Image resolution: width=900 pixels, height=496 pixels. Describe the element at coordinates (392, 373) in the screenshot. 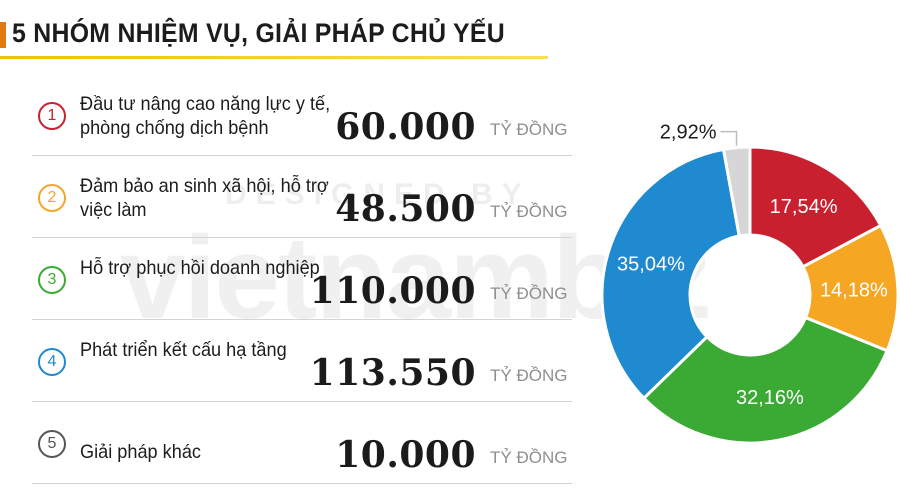

I see `item-value: 113.550` at that location.